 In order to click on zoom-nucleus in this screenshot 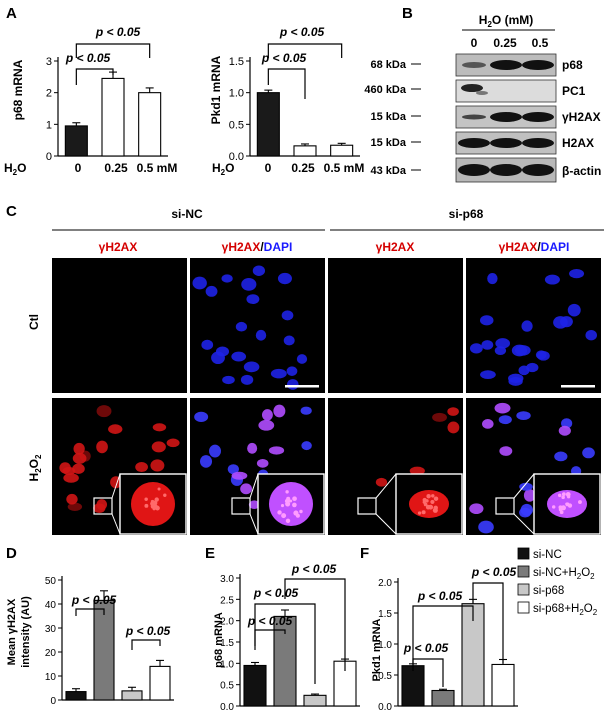, I will do `click(429, 504)`.